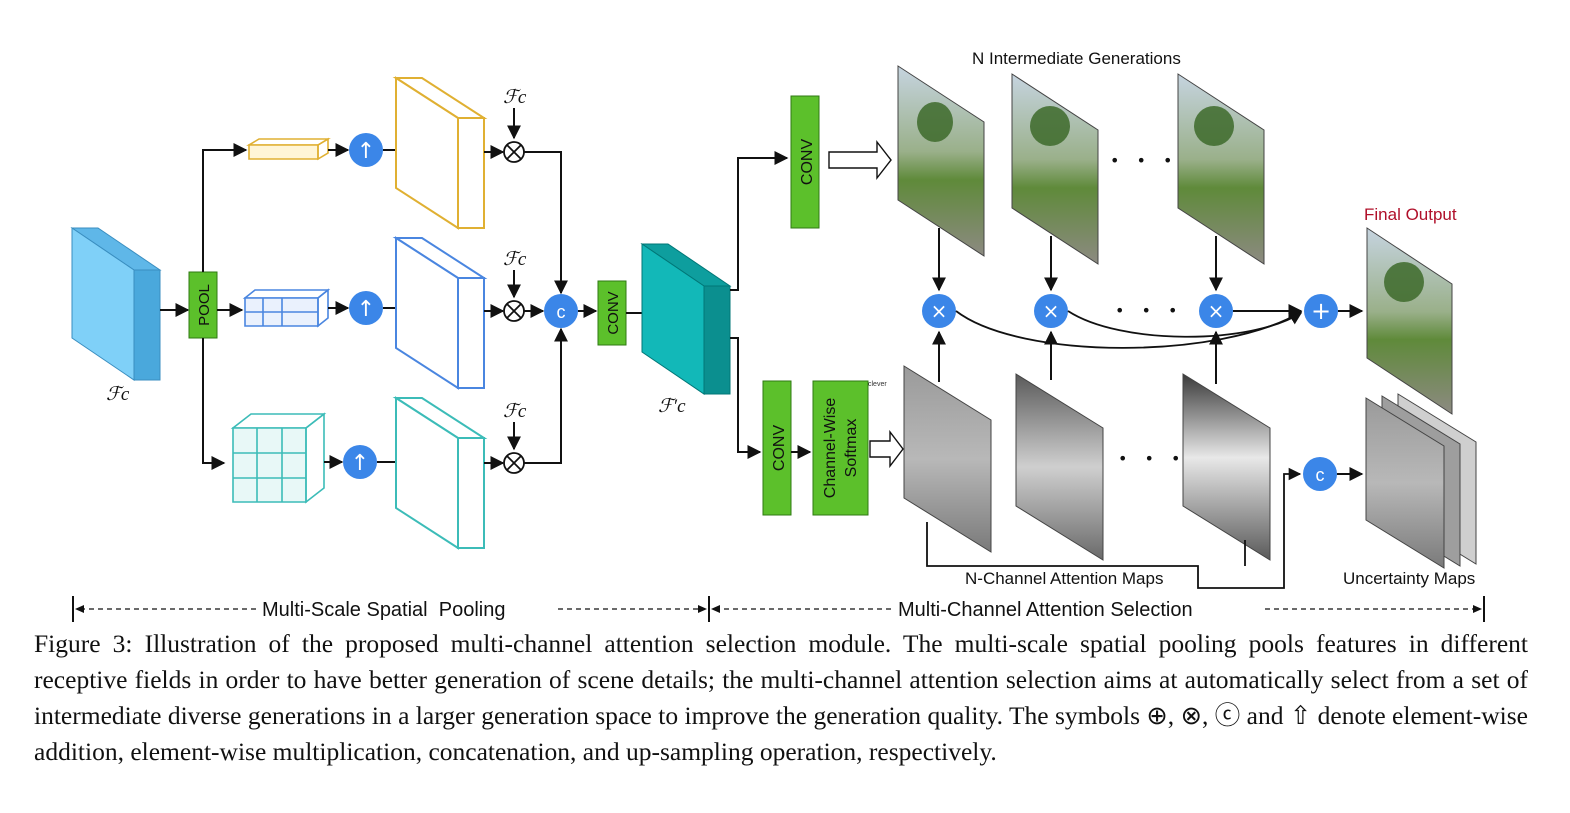 This screenshot has width=1570, height=813. What do you see at coordinates (286, 308) in the screenshot?
I see `pooled-feature-medium` at bounding box center [286, 308].